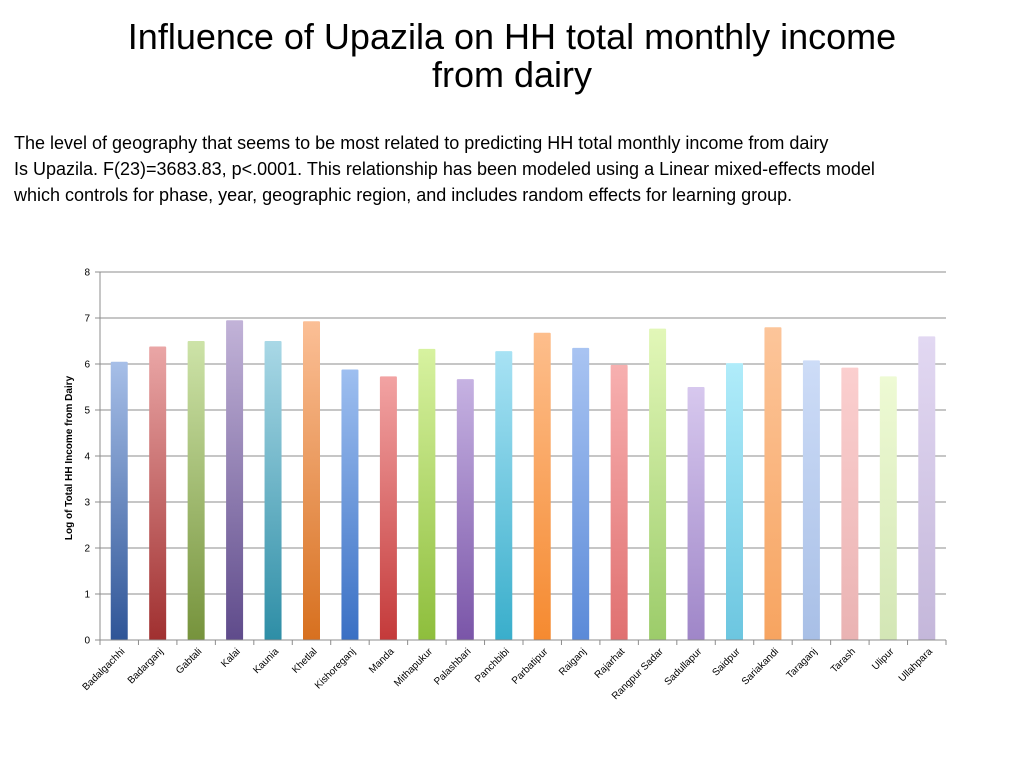 This screenshot has height=768, width=1024. What do you see at coordinates (87, 365) in the screenshot?
I see `y-tick-label: 6` at bounding box center [87, 365].